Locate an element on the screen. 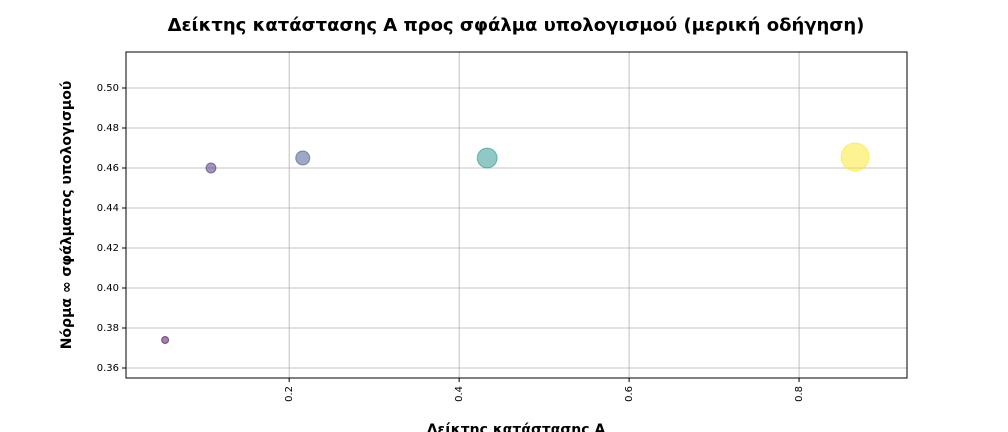  y-tick-label: 0.44 is located at coordinates (108, 208).